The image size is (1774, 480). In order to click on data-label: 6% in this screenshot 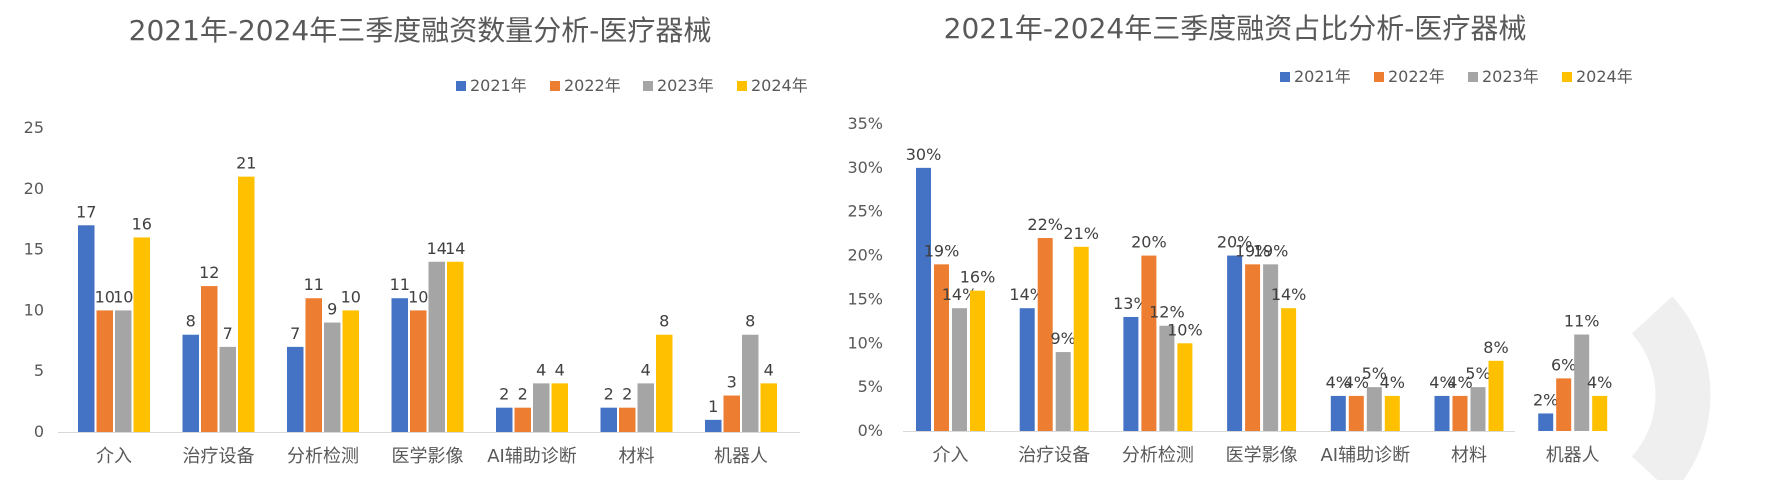, I will do `click(1563, 364)`.